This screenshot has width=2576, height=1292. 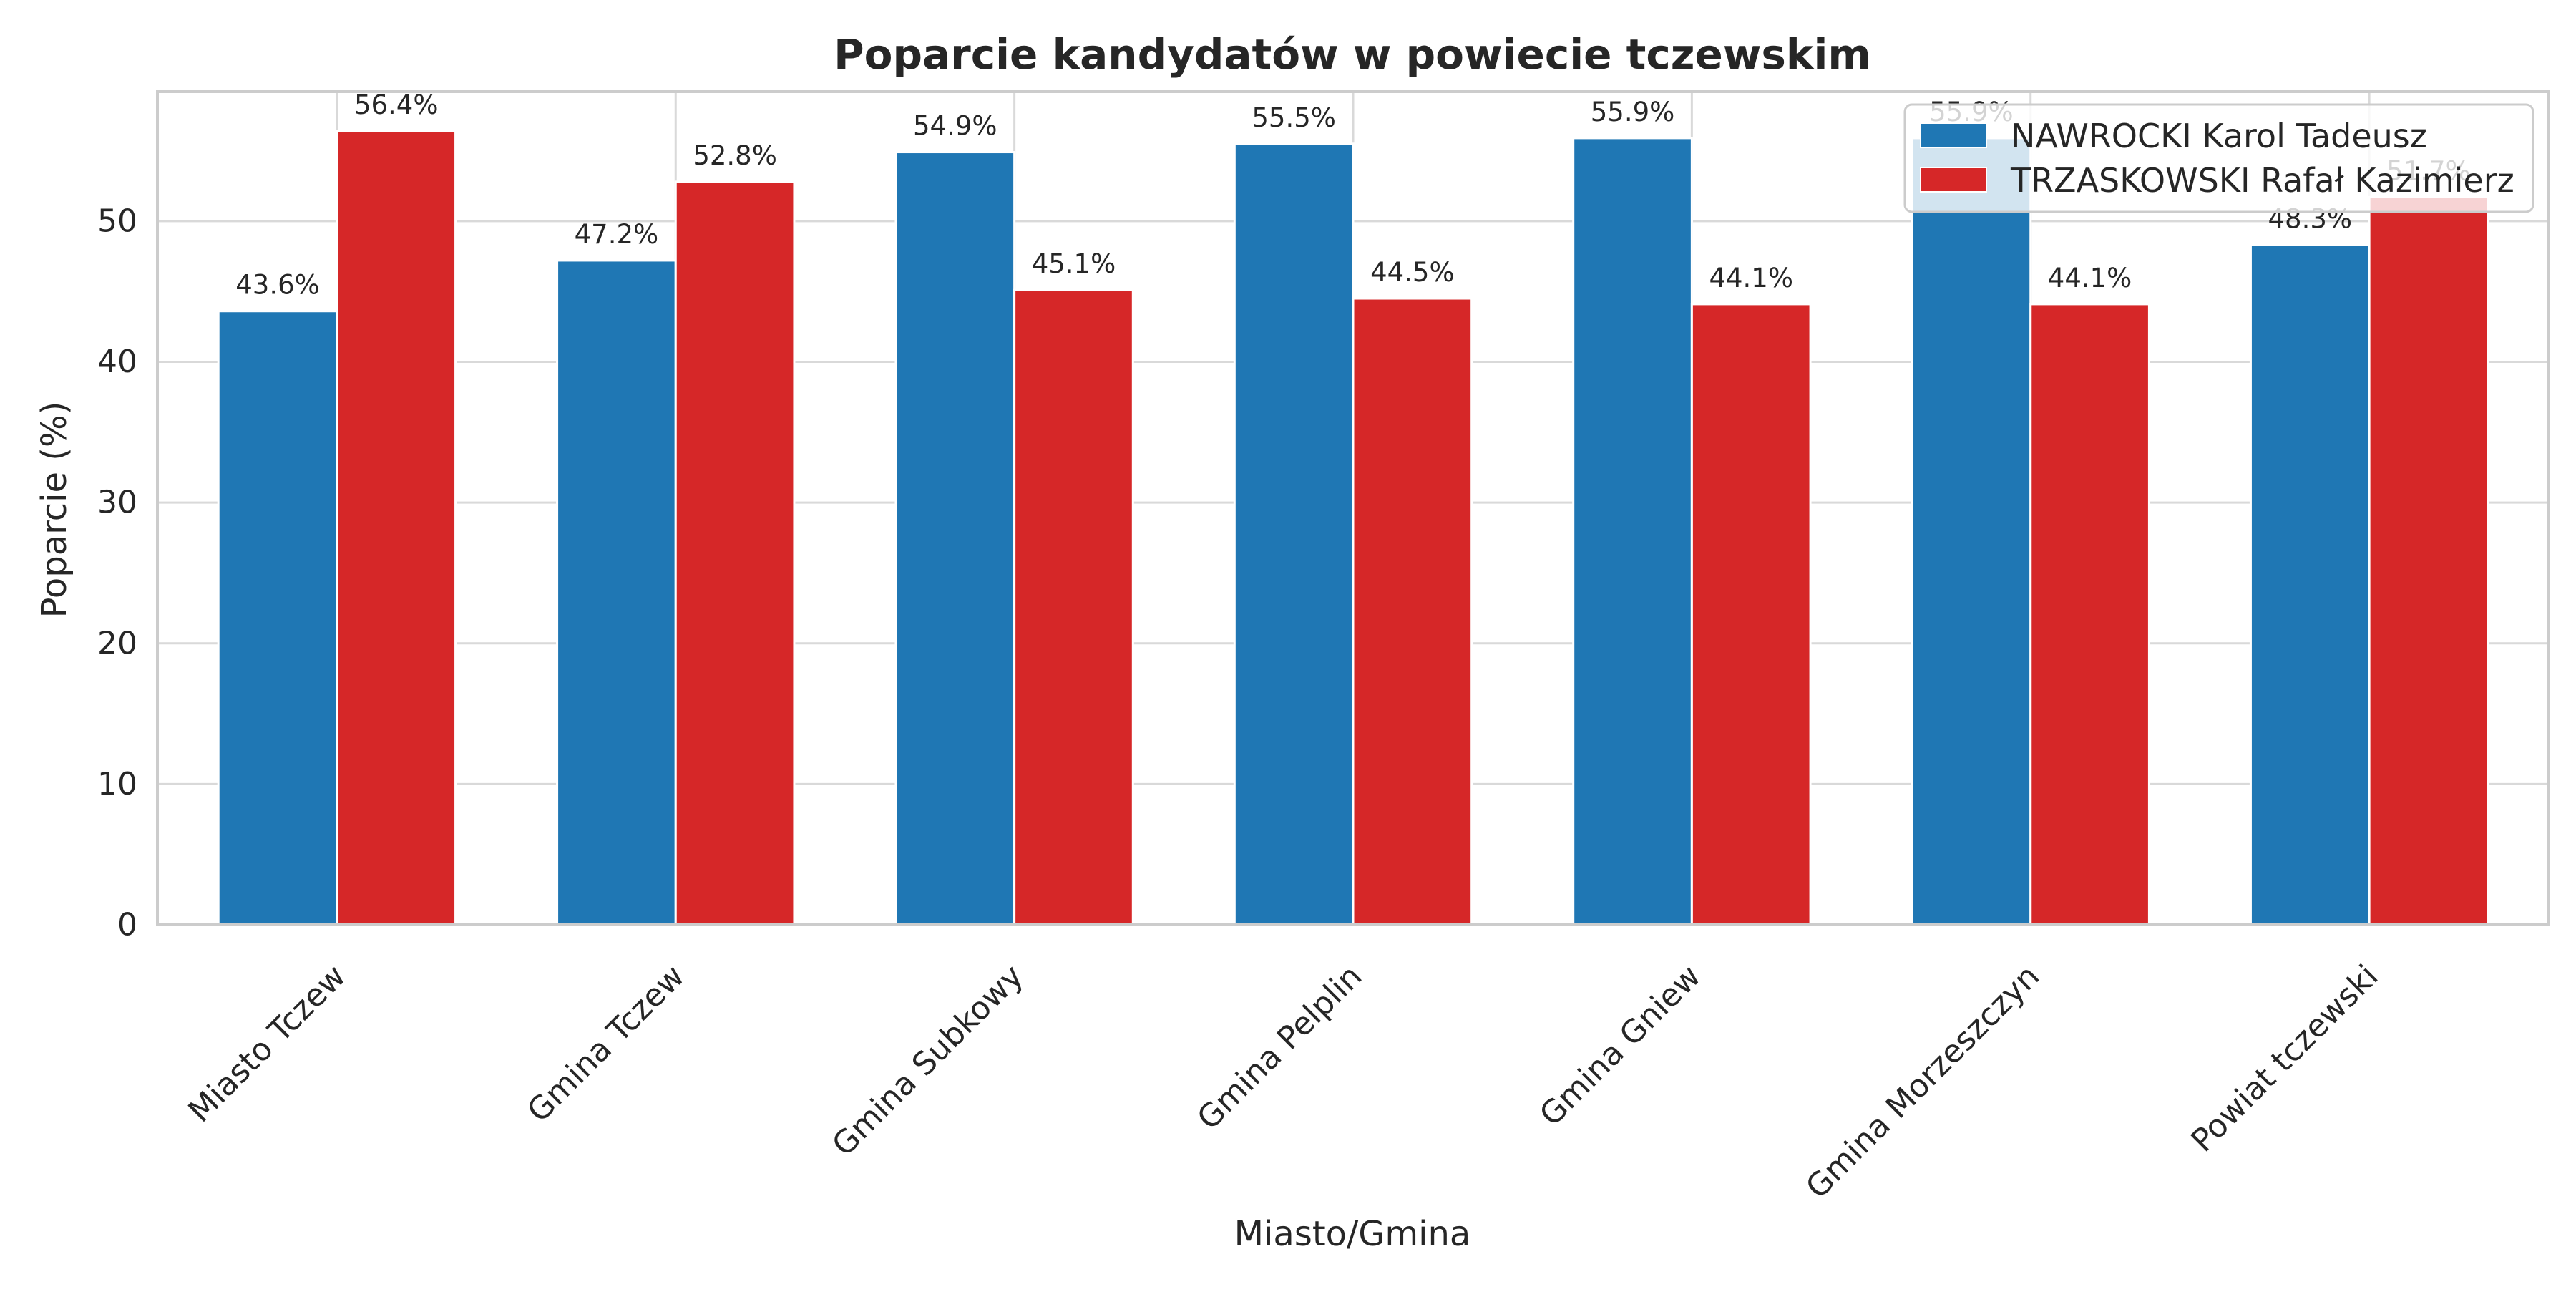 I want to click on value-label: 54.9%, so click(x=955, y=126).